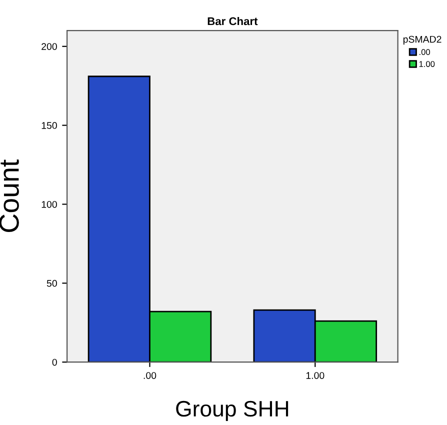 The width and height of the screenshot is (447, 425). Describe the element at coordinates (49, 125) in the screenshot. I see `y-tick-label: 150` at that location.